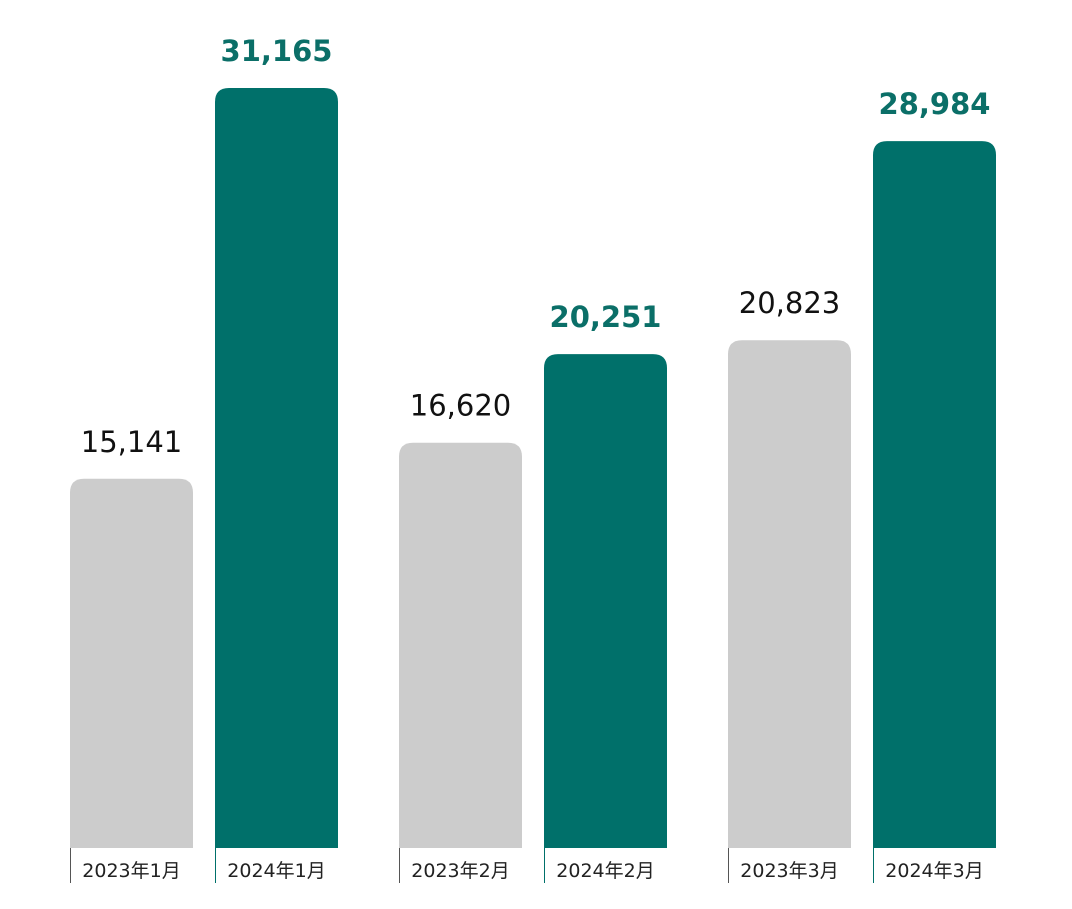  I want to click on bar-2024年1月, so click(276, 468).